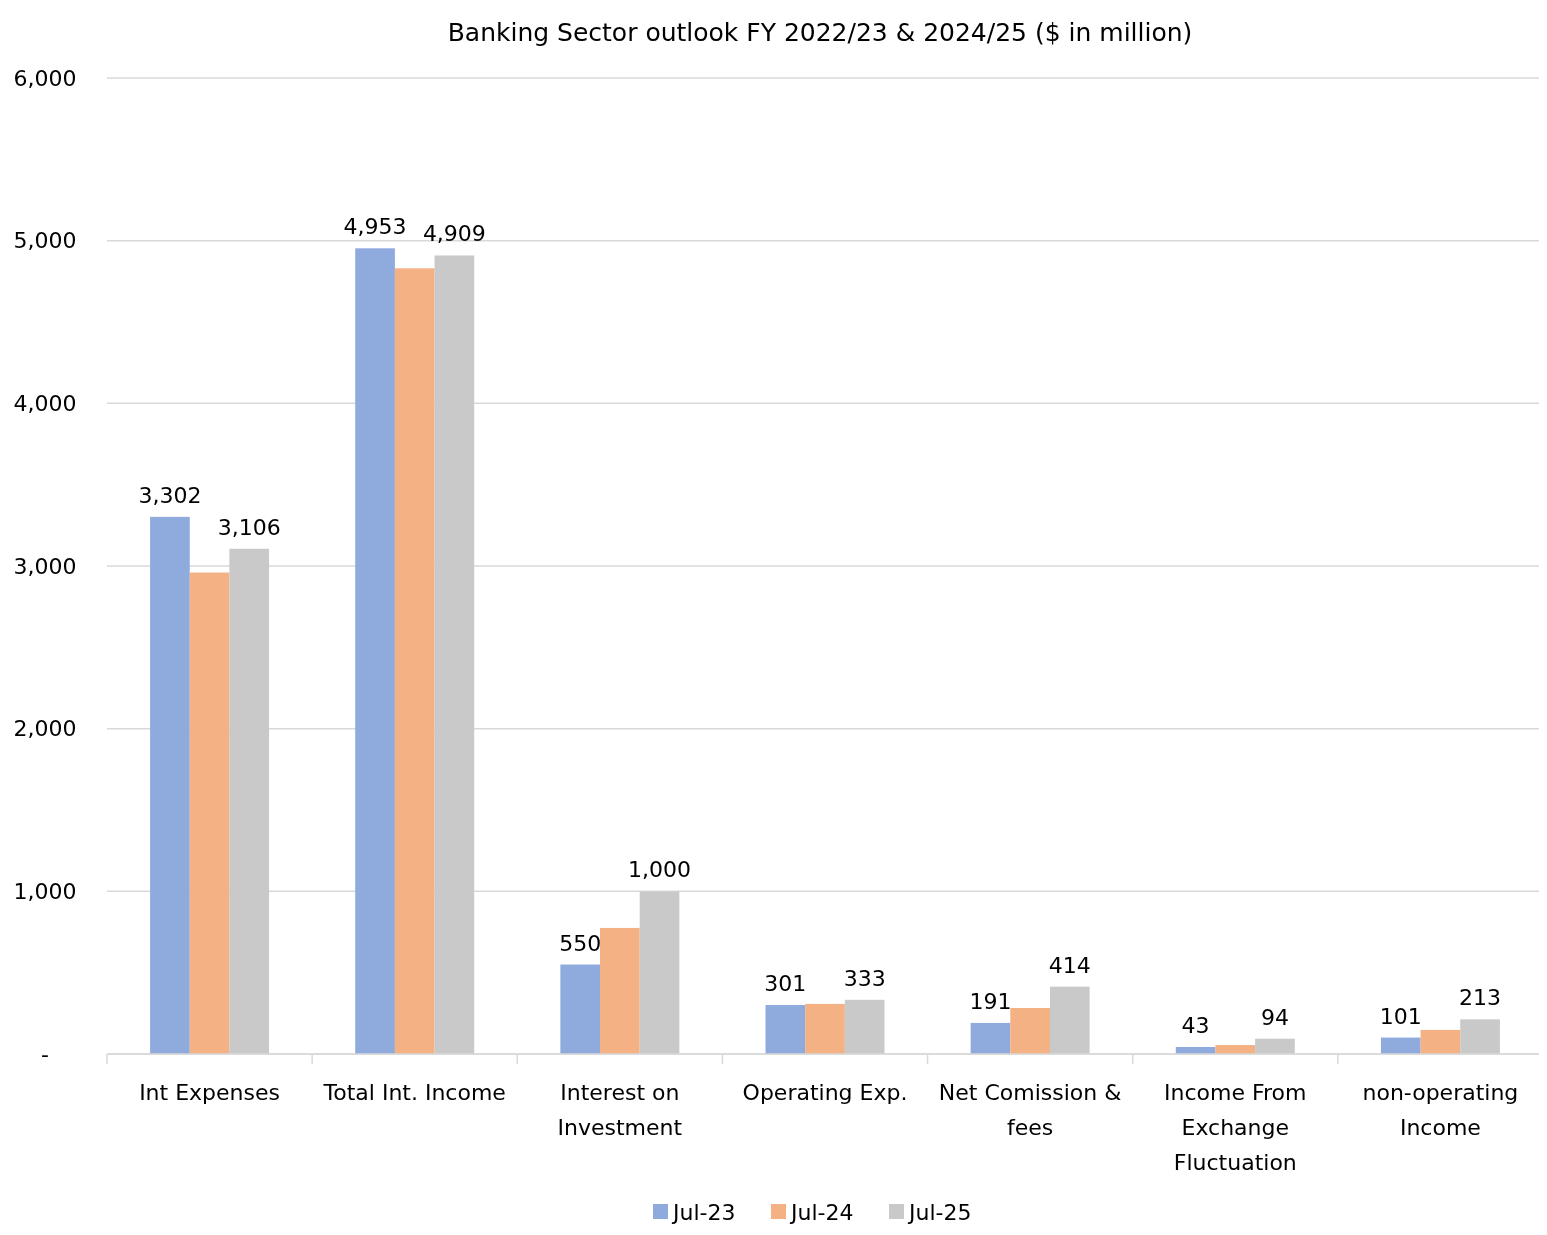  What do you see at coordinates (939, 1212) in the screenshot?
I see `legend-label: Jul-25` at bounding box center [939, 1212].